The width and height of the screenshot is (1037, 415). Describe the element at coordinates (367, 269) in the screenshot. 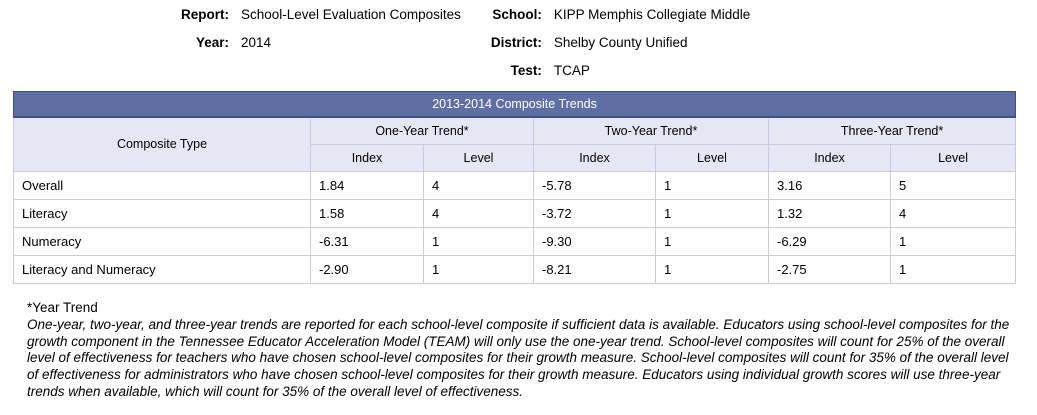

I see `cell-value: -2.90` at that location.